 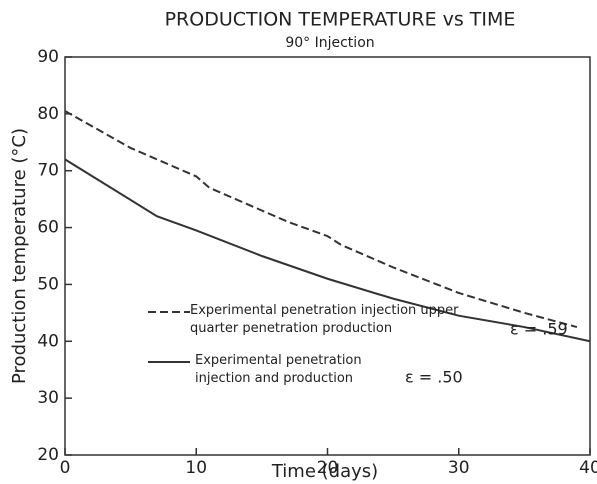 What do you see at coordinates (48, 57) in the screenshot?
I see `y-tick-label: 90` at bounding box center [48, 57].